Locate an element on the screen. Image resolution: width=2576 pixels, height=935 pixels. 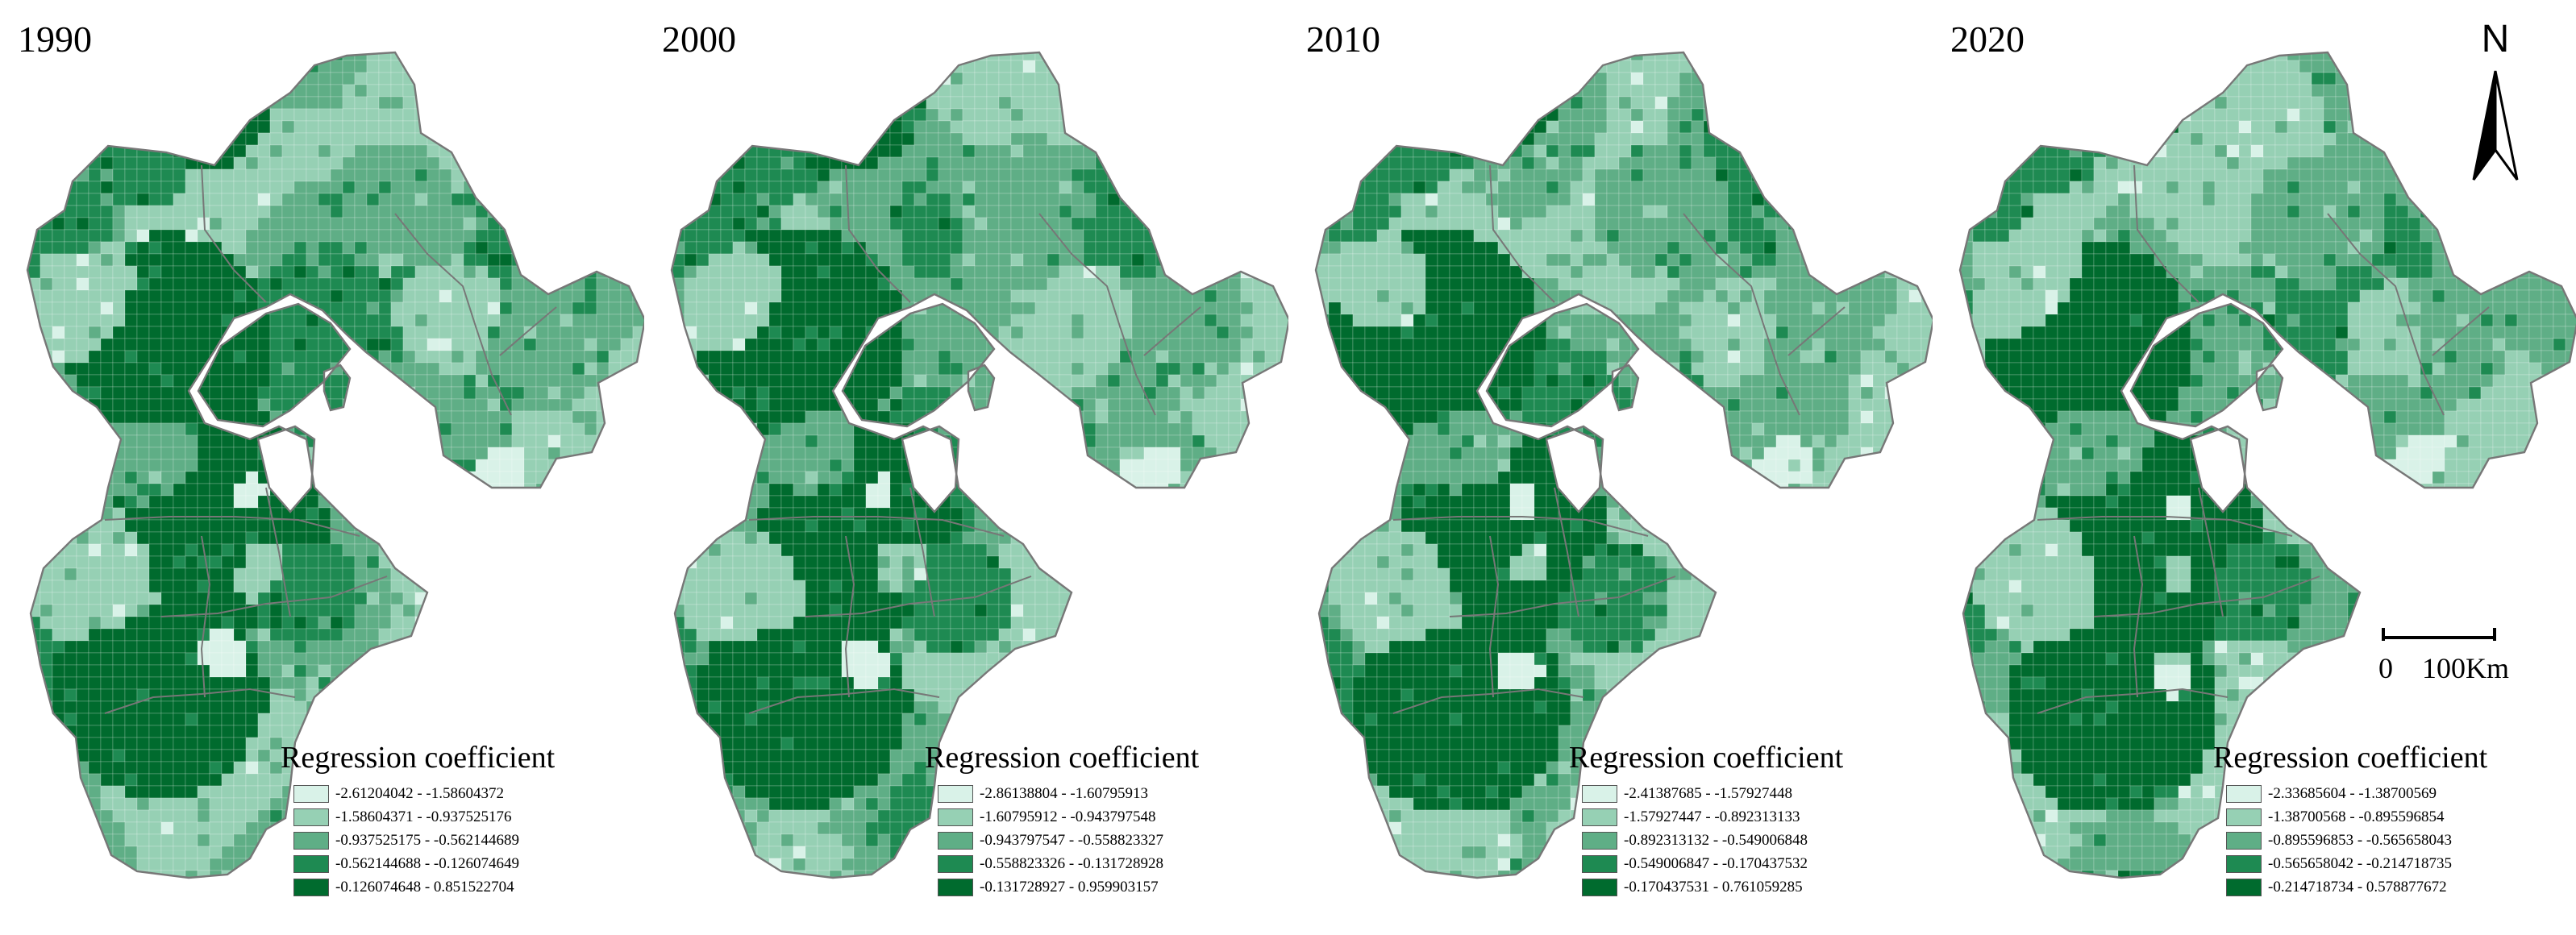
legend-label: -1.38700568 - -0.895596854 is located at coordinates (2357, 816).